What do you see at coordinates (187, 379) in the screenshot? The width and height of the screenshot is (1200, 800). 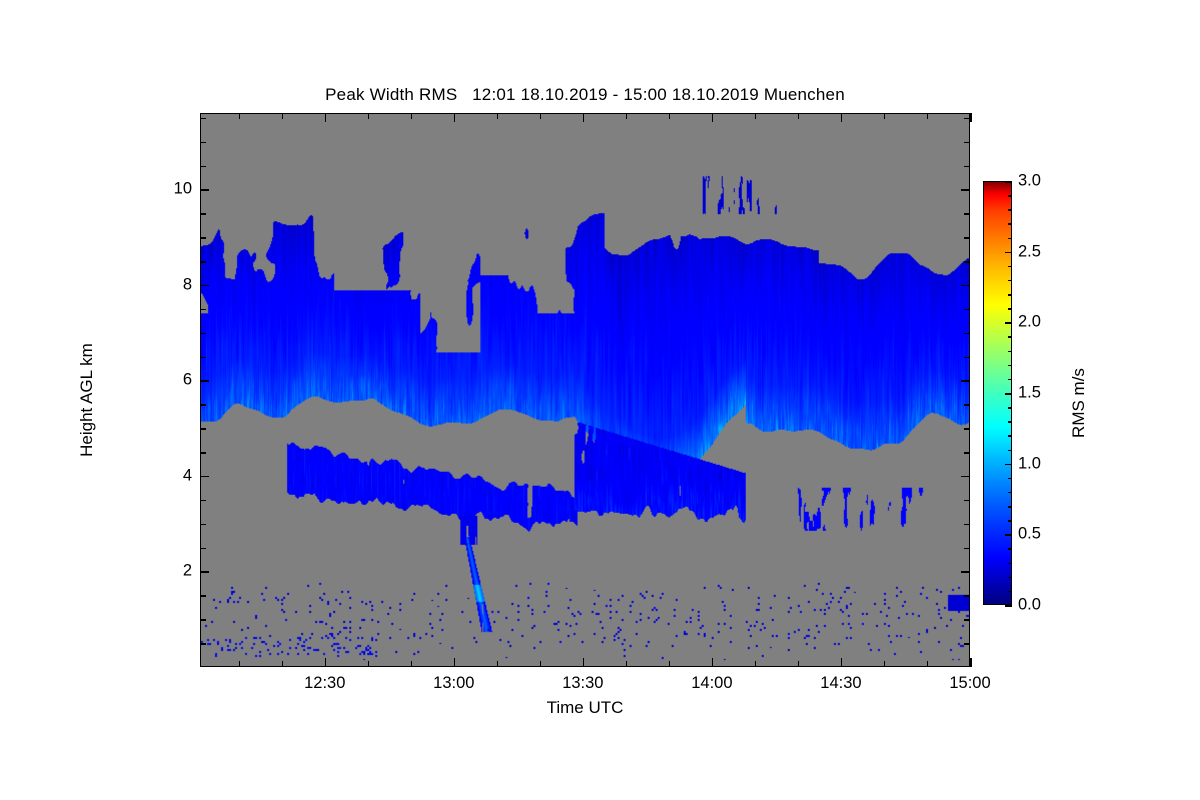 I see `y-tick-label: 6` at bounding box center [187, 379].